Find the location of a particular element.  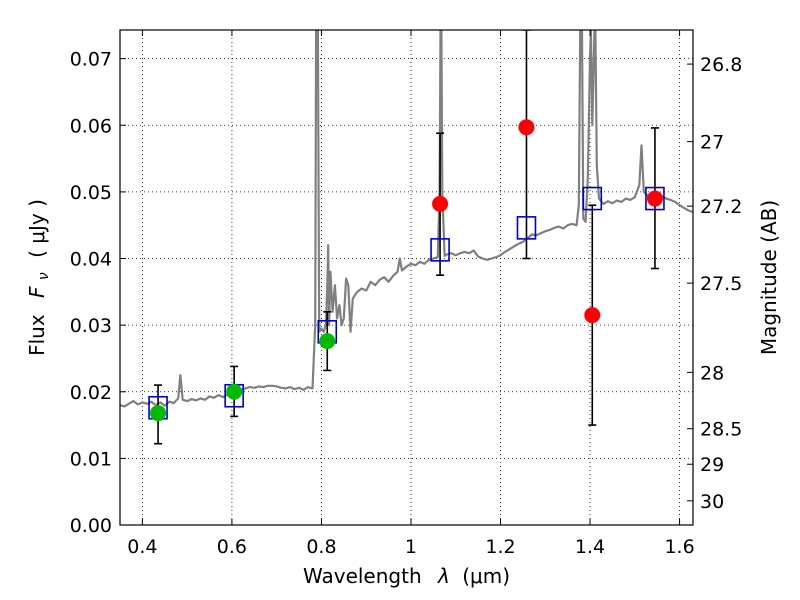

y2-tick-label: 26.8 is located at coordinates (721, 65).